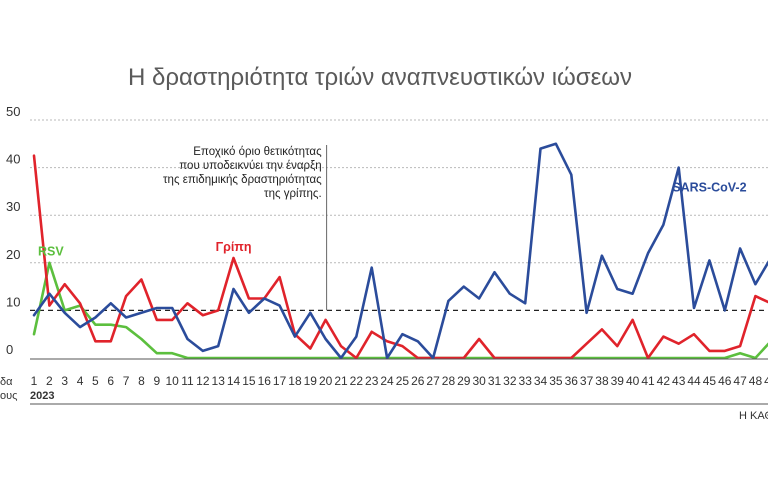  I want to click on y-tick-label: 30, so click(13, 206).